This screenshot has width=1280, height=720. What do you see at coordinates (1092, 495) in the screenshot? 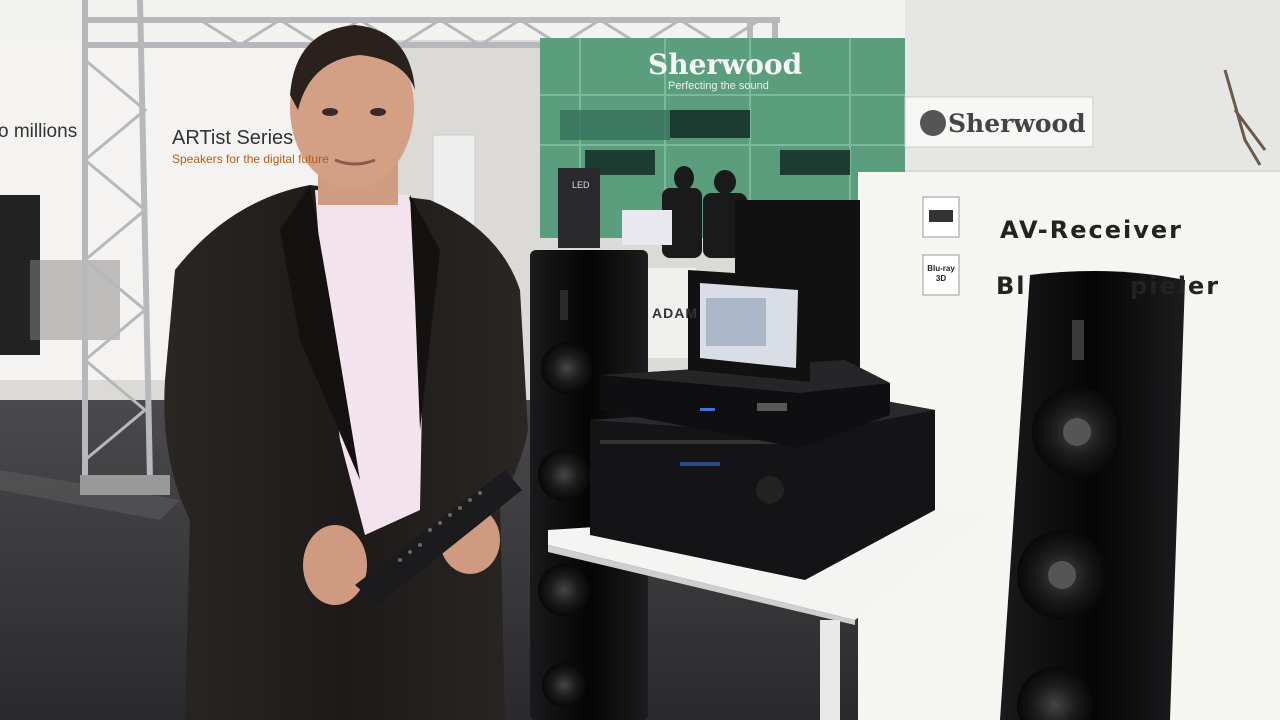
I see `right-floor-speaker` at bounding box center [1092, 495].